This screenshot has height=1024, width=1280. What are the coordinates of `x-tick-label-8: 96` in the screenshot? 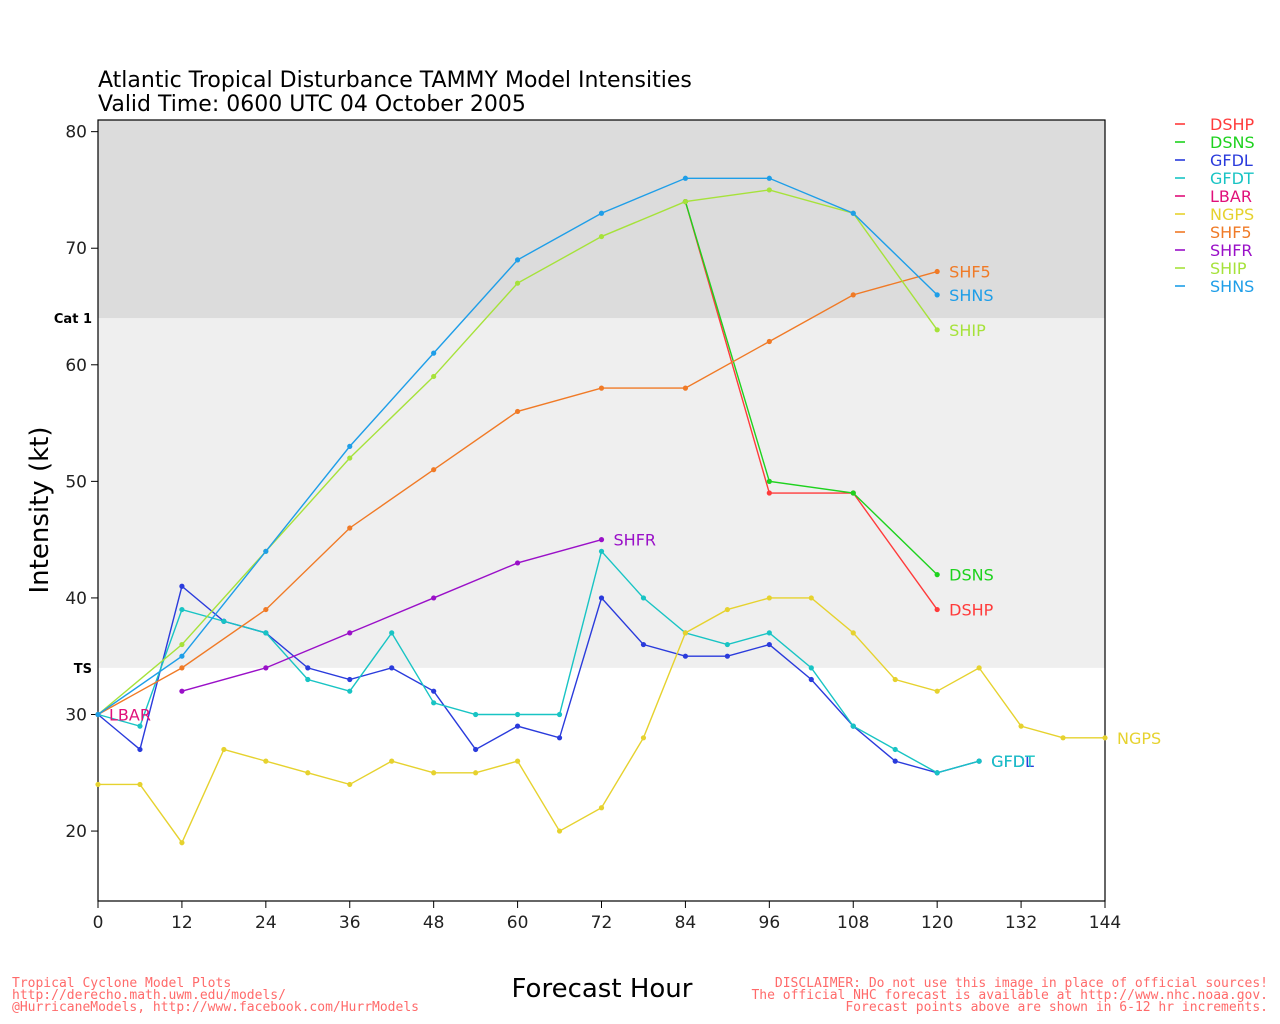 It's located at (770, 923).